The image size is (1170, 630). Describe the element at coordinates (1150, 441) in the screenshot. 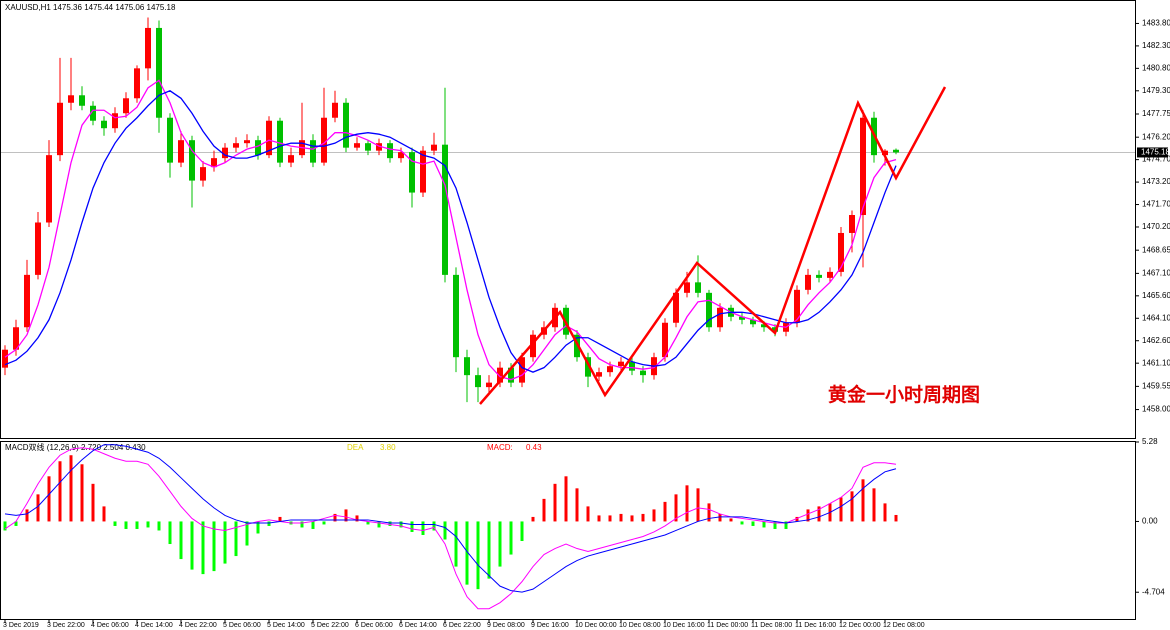

I see `y-tick-label: 5.28` at that location.